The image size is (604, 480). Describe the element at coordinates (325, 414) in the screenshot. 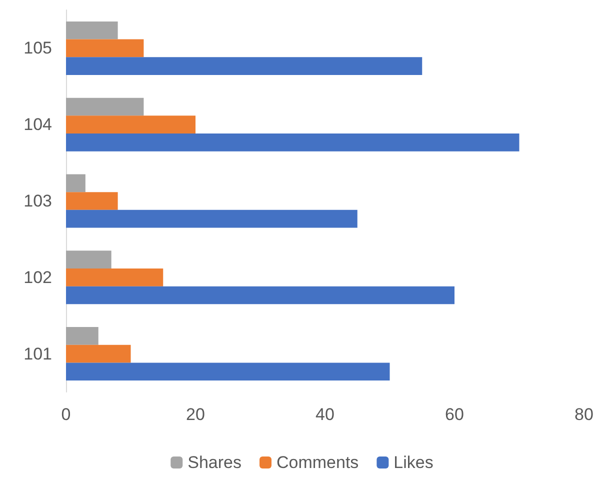

I see `x-tick-label: 40` at that location.